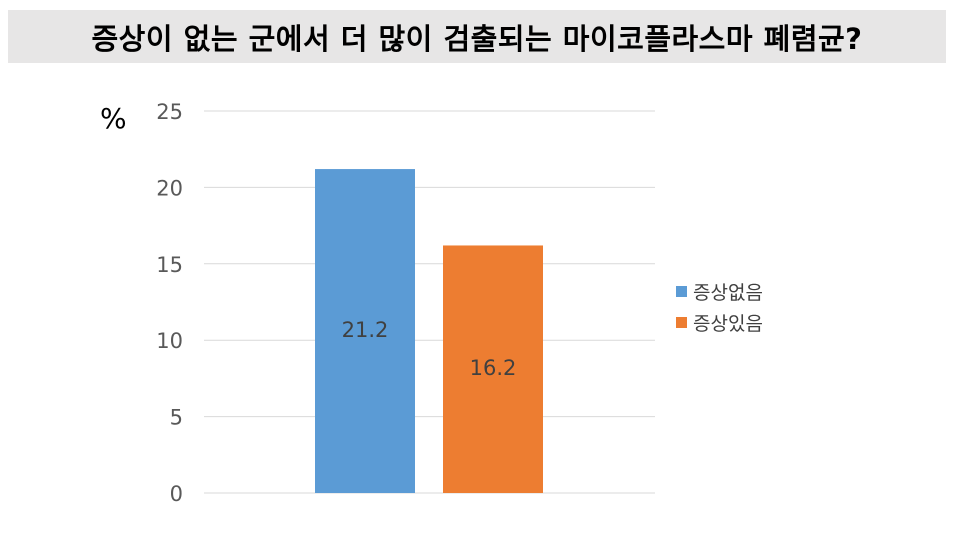 The image size is (969, 550). I want to click on y-tick-label: 15, so click(169, 265).